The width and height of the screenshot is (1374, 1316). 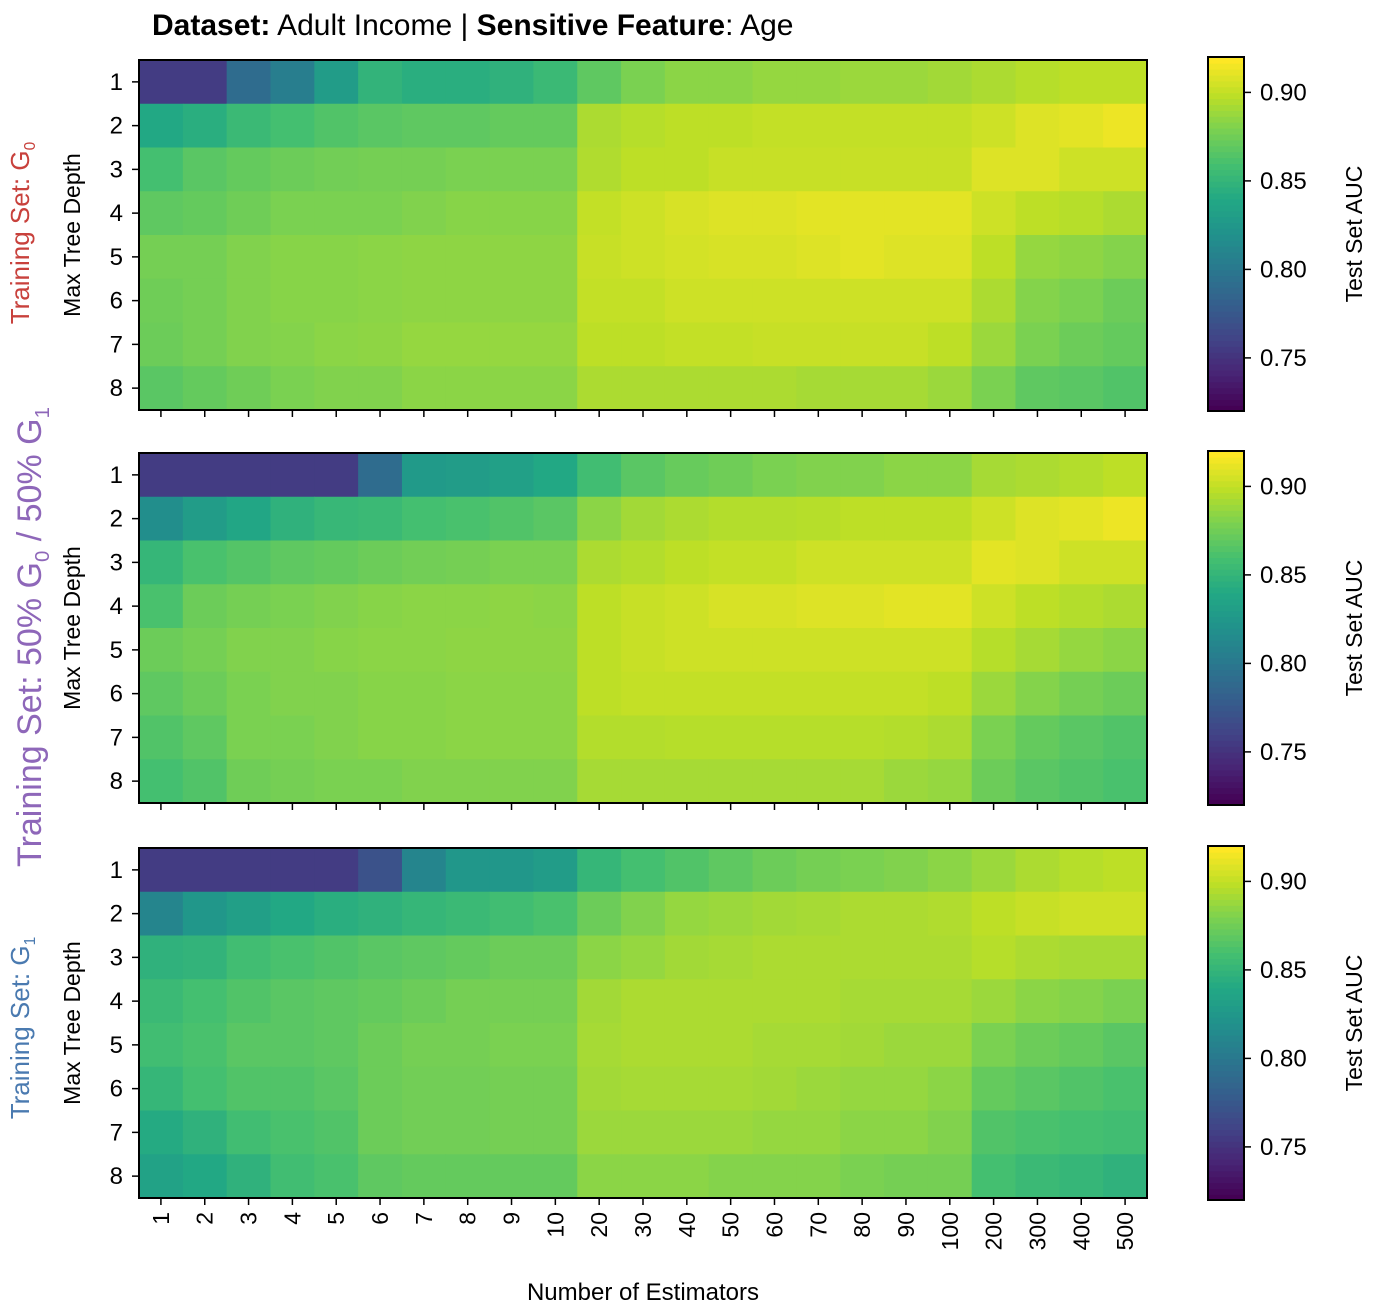 What do you see at coordinates (380, 1218) in the screenshot?
I see `x-tick-label: 6` at bounding box center [380, 1218].